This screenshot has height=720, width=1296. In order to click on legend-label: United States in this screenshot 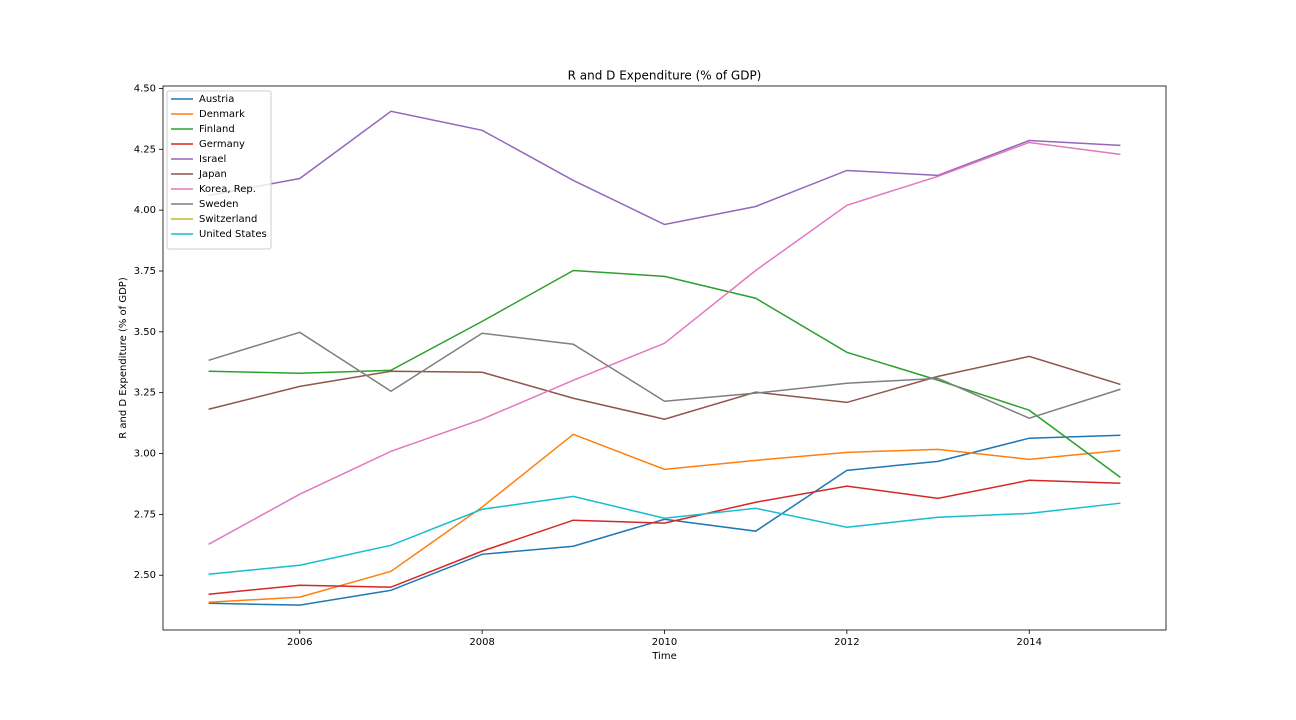, I will do `click(233, 234)`.